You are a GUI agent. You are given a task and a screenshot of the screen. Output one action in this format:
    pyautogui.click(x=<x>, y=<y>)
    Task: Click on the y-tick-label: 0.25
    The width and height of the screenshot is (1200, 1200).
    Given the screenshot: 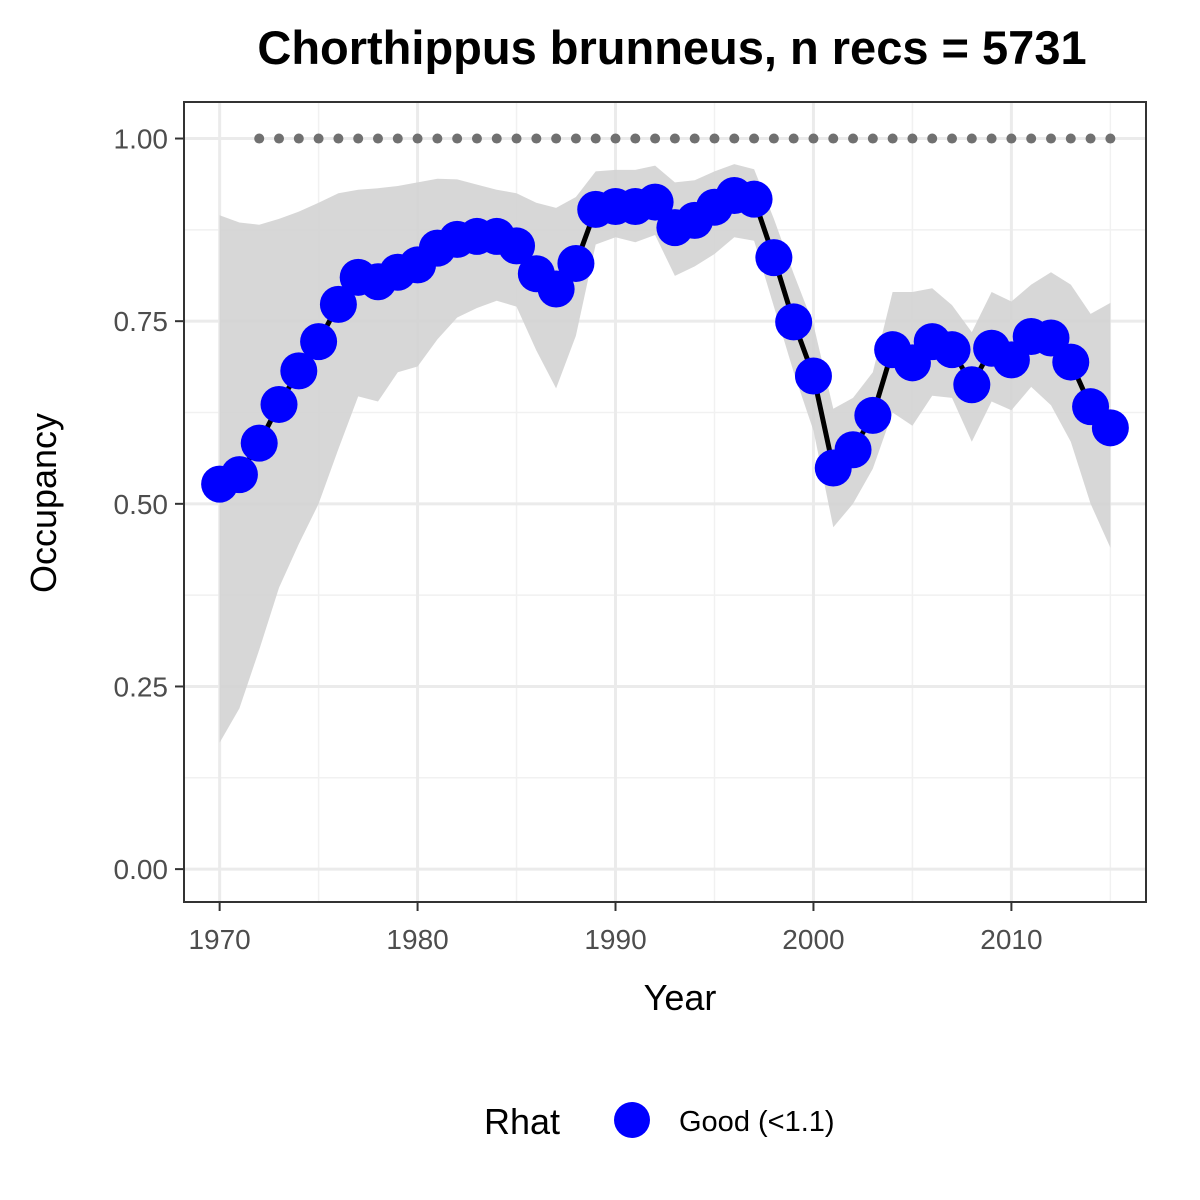 What is the action you would take?
    pyautogui.click(x=141, y=686)
    